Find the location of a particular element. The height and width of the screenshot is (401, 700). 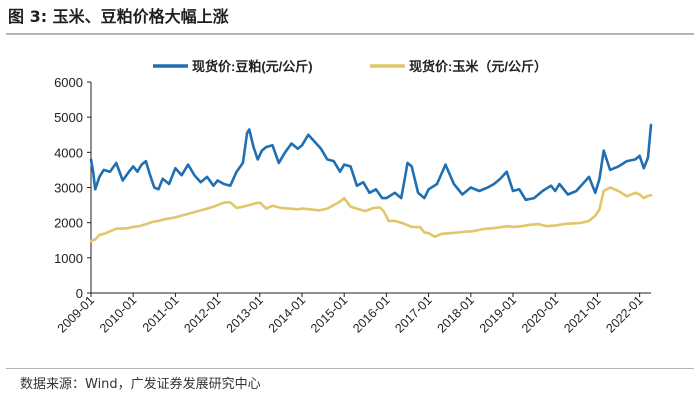

figure-title: 图 3: 玉米、豆粕价格大幅上涨 is located at coordinates (118, 16).